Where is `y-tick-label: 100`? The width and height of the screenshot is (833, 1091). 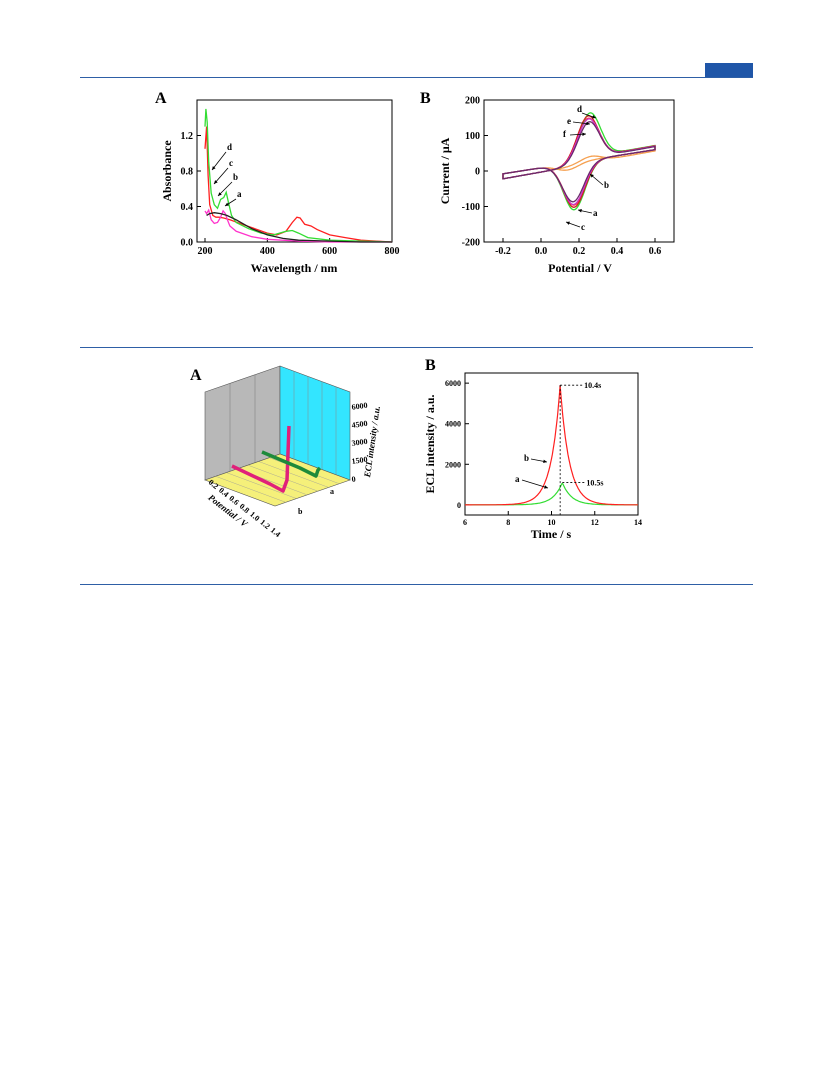
y-tick-label: 100 is located at coordinates (472, 136).